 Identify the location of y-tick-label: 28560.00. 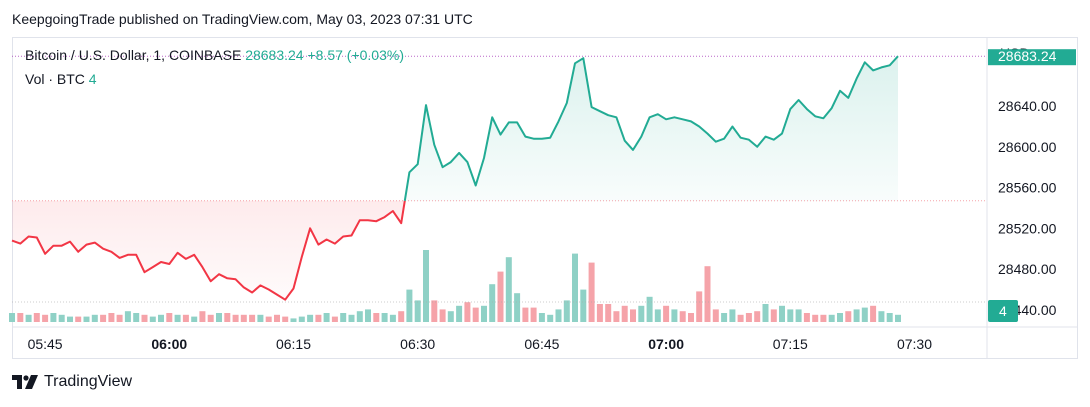
(1027, 188).